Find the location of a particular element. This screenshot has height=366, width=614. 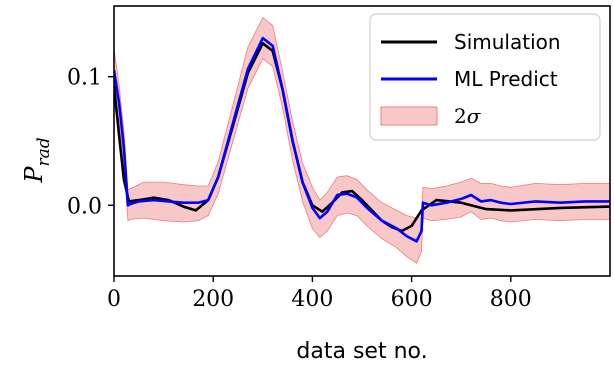

legend-band-prefix: 2 is located at coordinates (460, 116).